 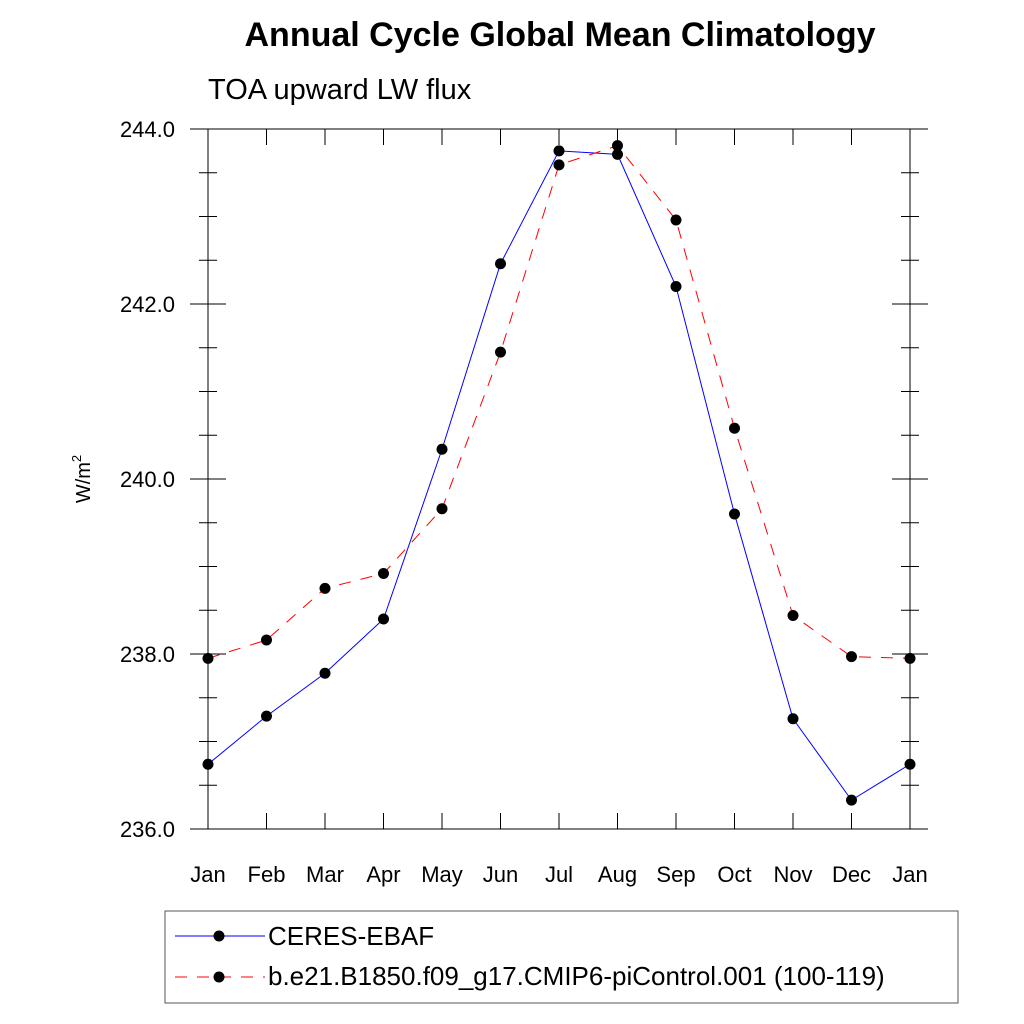 What do you see at coordinates (76, 458) in the screenshot?
I see `y-axis-label-superscript: 2` at bounding box center [76, 458].